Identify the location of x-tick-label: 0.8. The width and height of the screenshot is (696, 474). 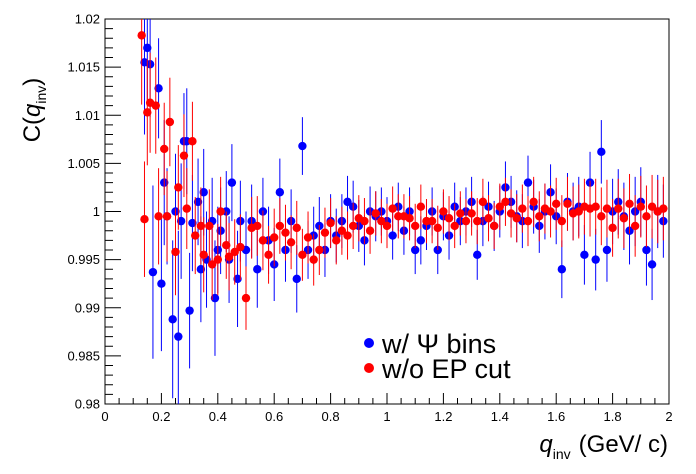
(331, 416).